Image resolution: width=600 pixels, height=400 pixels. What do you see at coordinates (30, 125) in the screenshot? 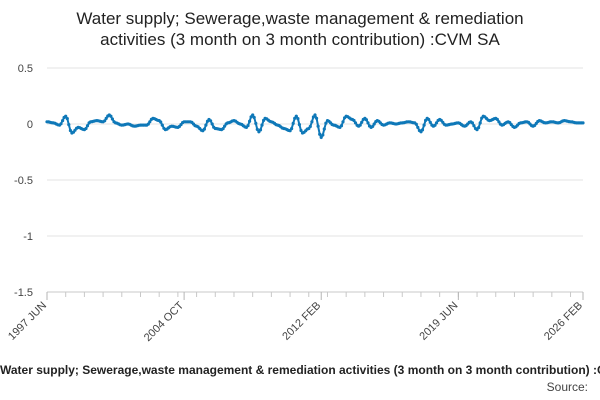
I see `y-tick-label: 0` at bounding box center [30, 125].